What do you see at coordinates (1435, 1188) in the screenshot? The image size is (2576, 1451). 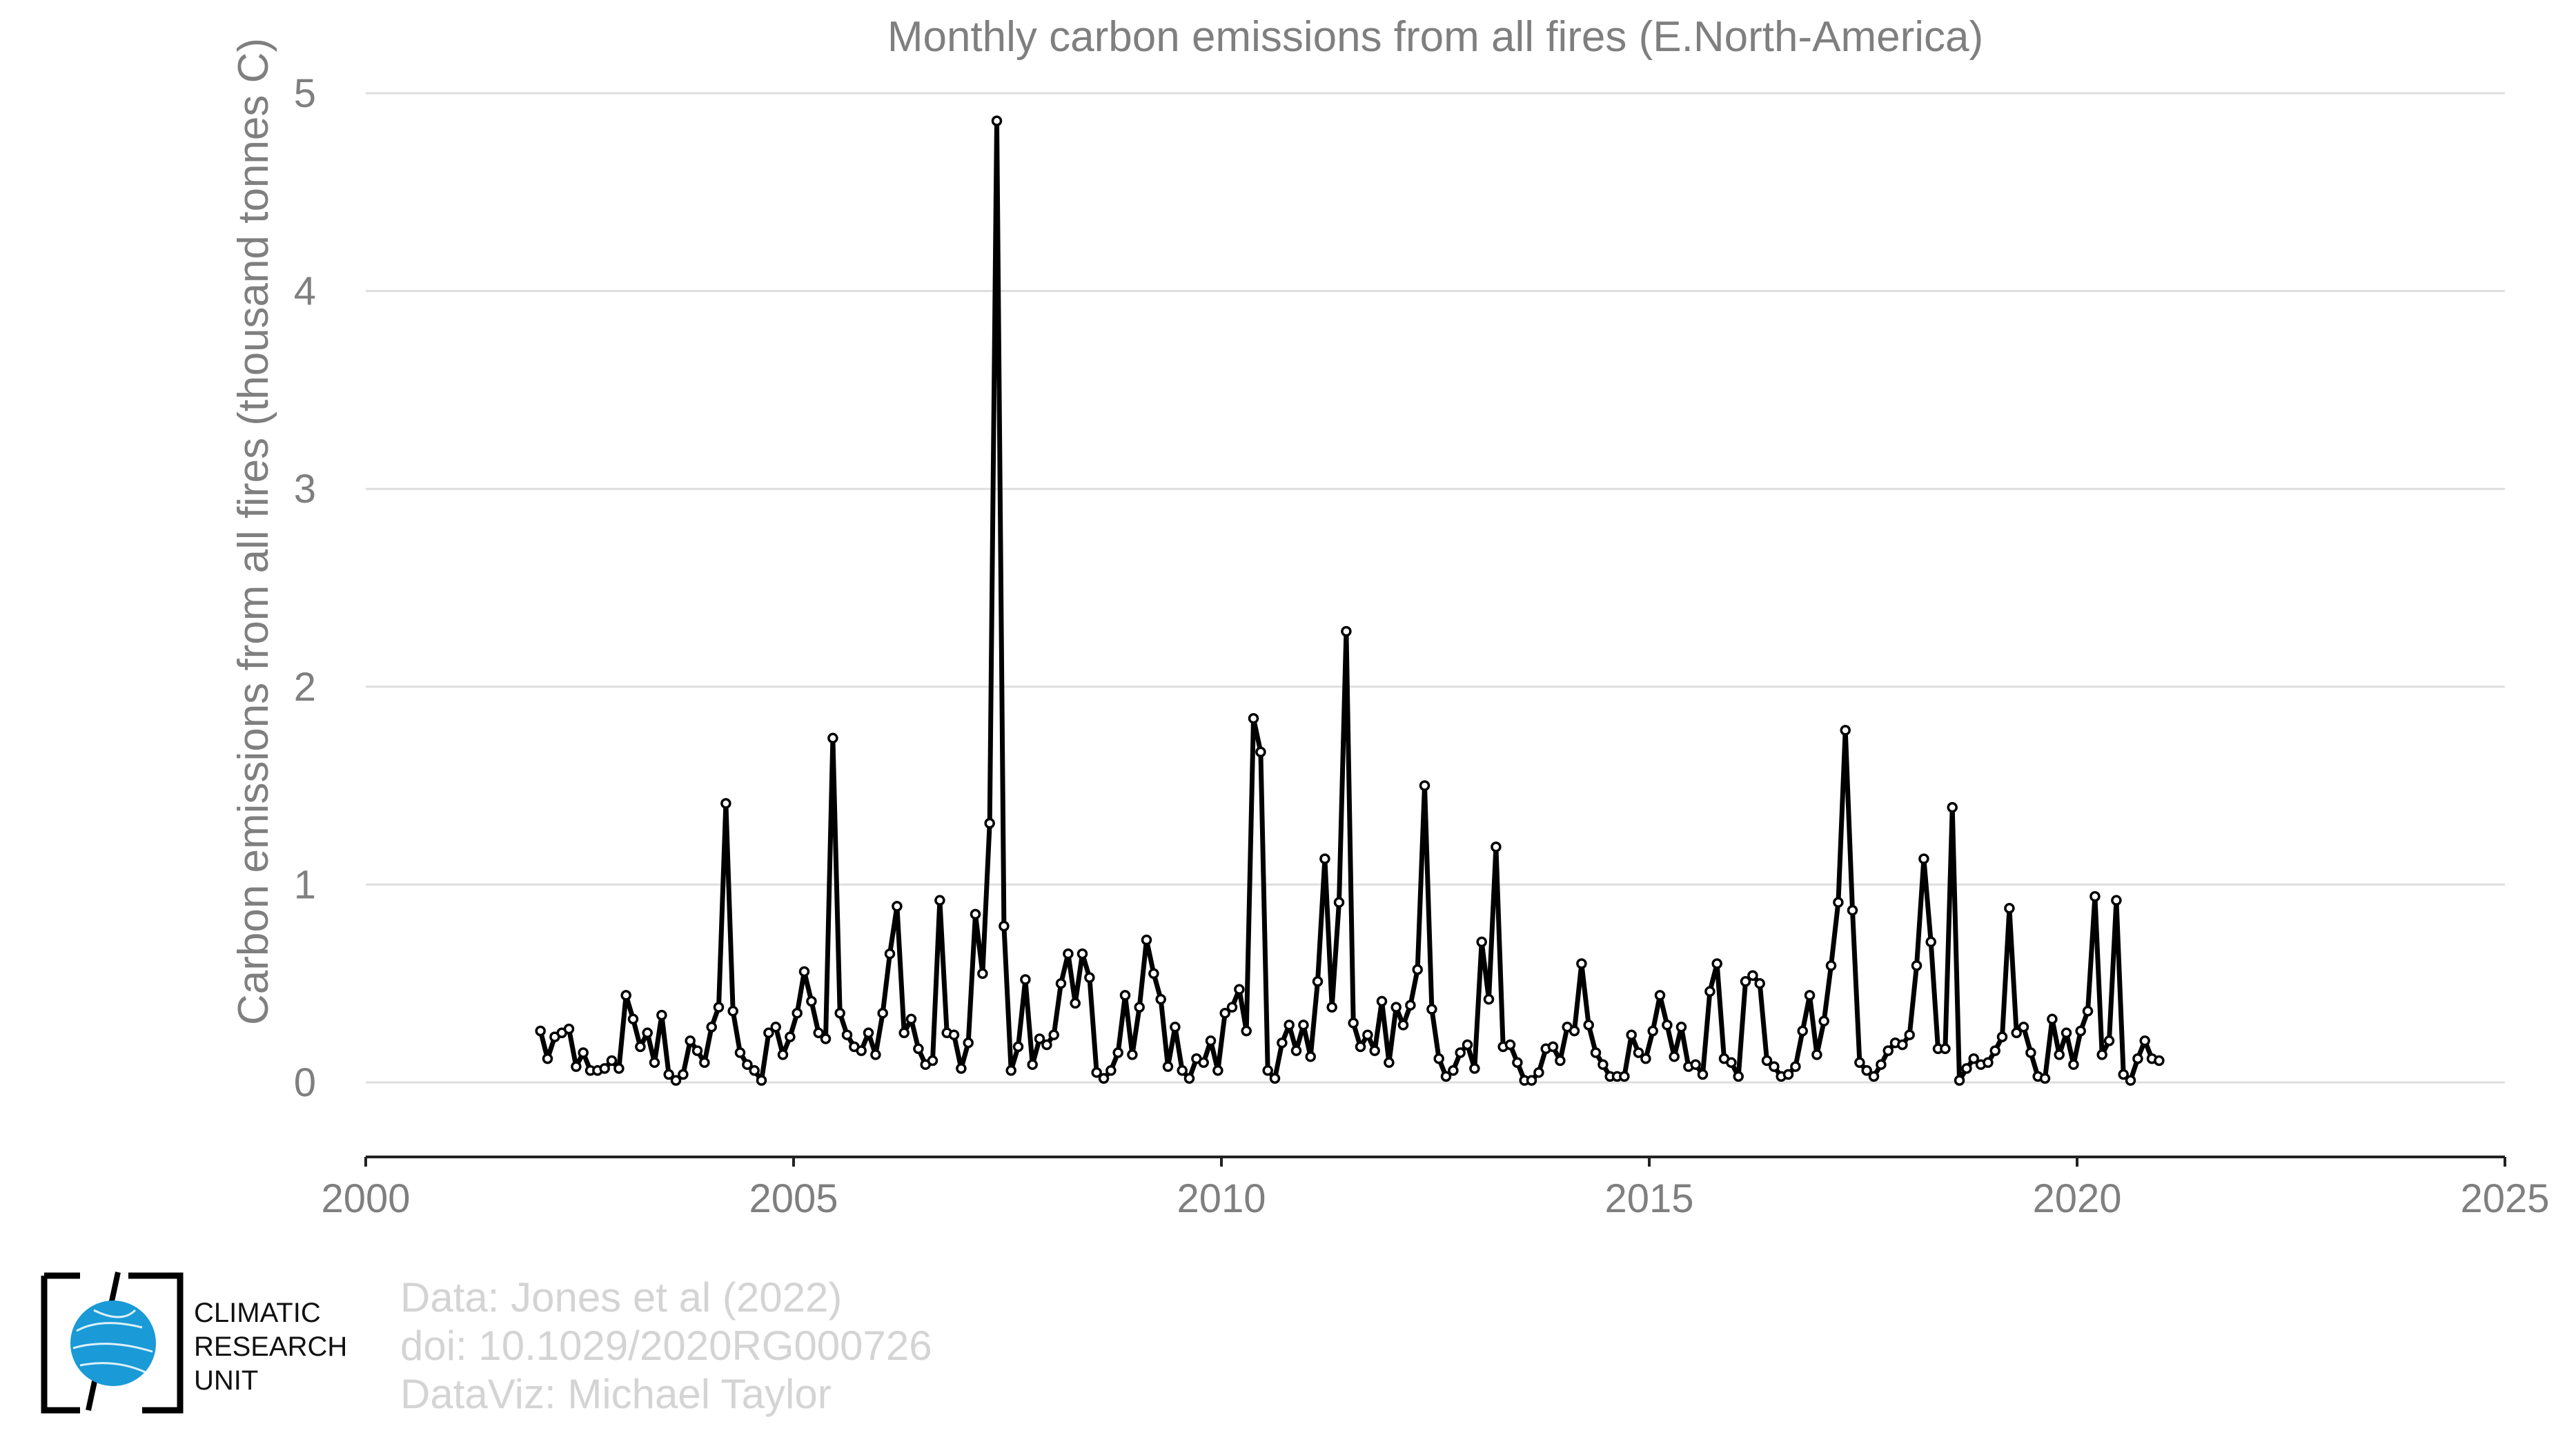 I see `x-axis: 2000 2005 2010 2015 2020 2025` at bounding box center [1435, 1188].